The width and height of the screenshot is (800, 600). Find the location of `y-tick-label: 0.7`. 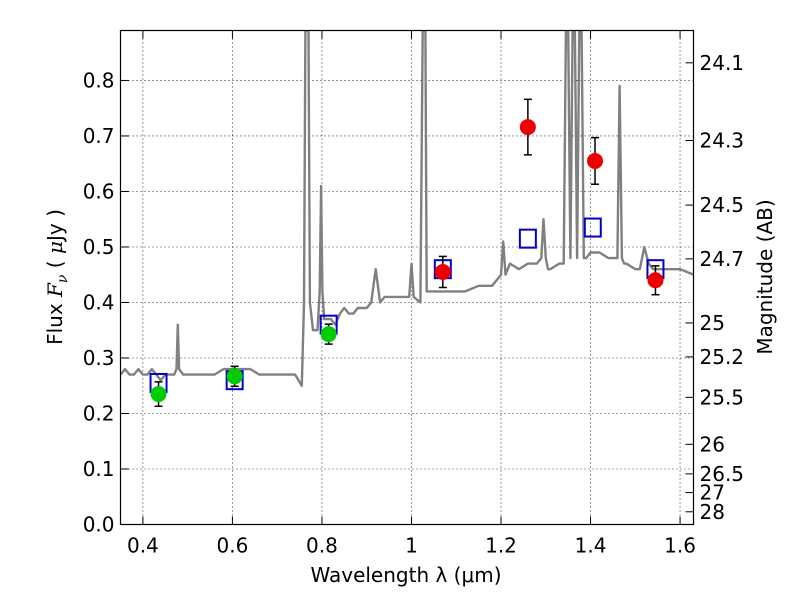

y-tick-label: 0.7 is located at coordinates (99, 136).